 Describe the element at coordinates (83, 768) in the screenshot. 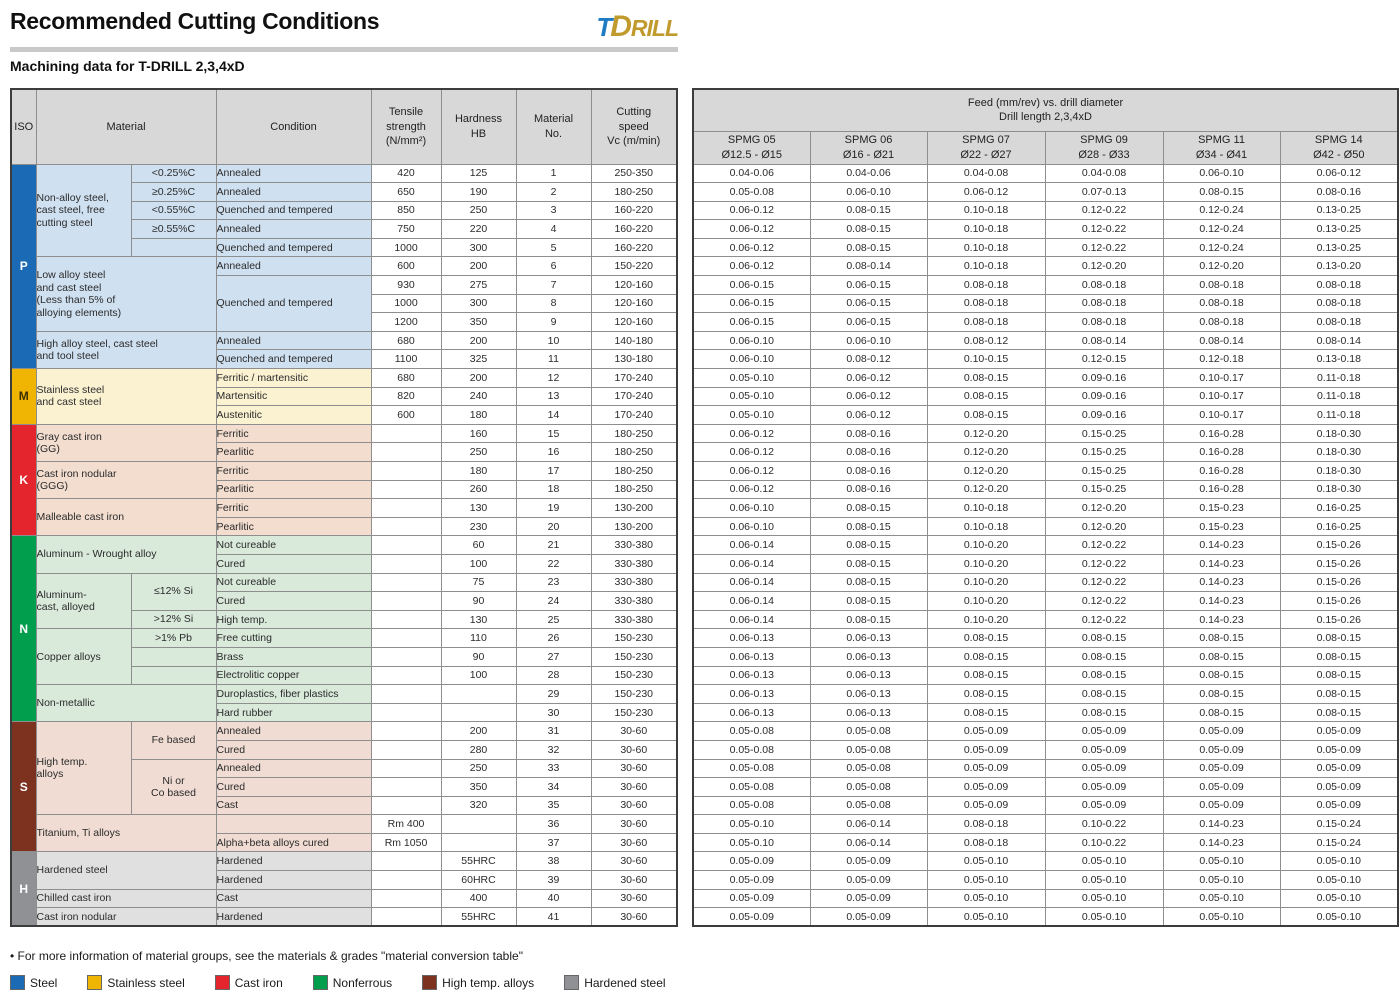

I see `material-cell: High temp. alloys` at that location.